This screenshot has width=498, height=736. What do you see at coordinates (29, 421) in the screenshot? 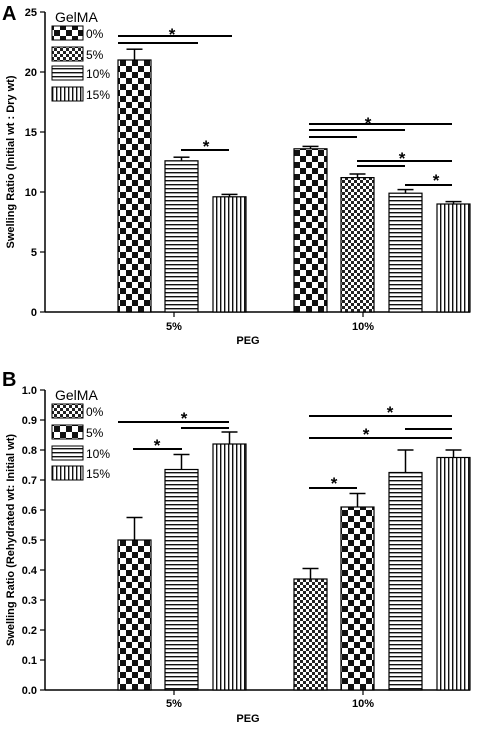
I see `y-tick-label: 0.9` at bounding box center [29, 421].